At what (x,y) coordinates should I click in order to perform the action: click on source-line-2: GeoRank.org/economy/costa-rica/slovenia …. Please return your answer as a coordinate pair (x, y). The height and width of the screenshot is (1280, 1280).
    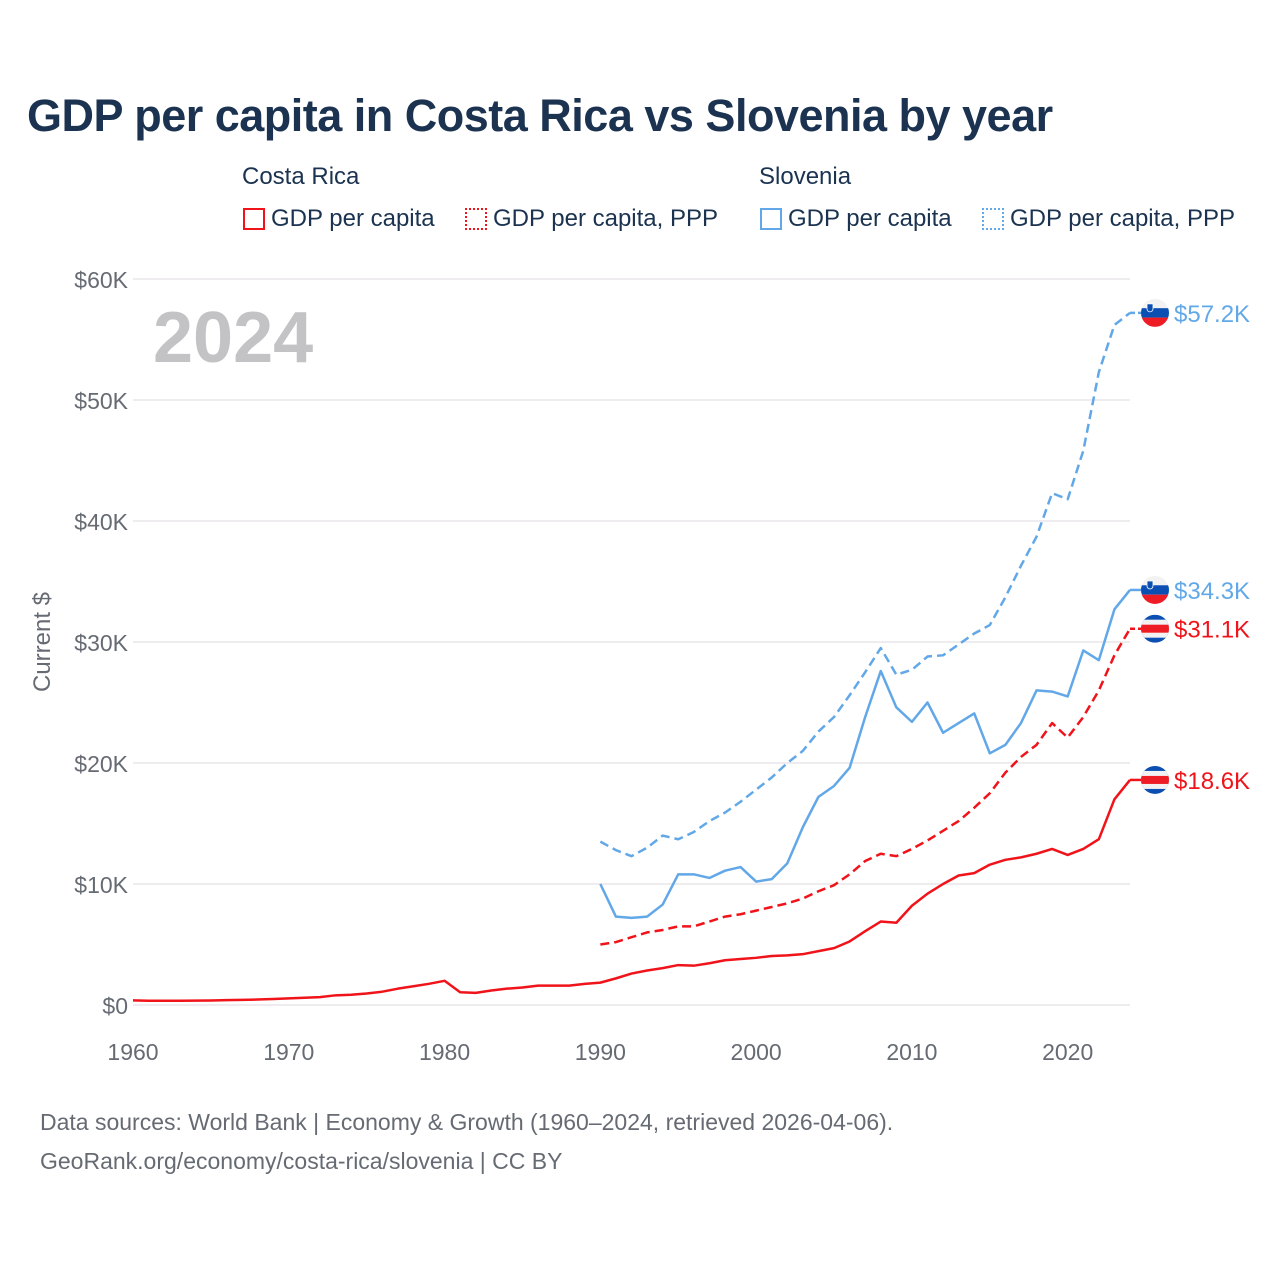
    Looking at the image, I should click on (301, 1161).